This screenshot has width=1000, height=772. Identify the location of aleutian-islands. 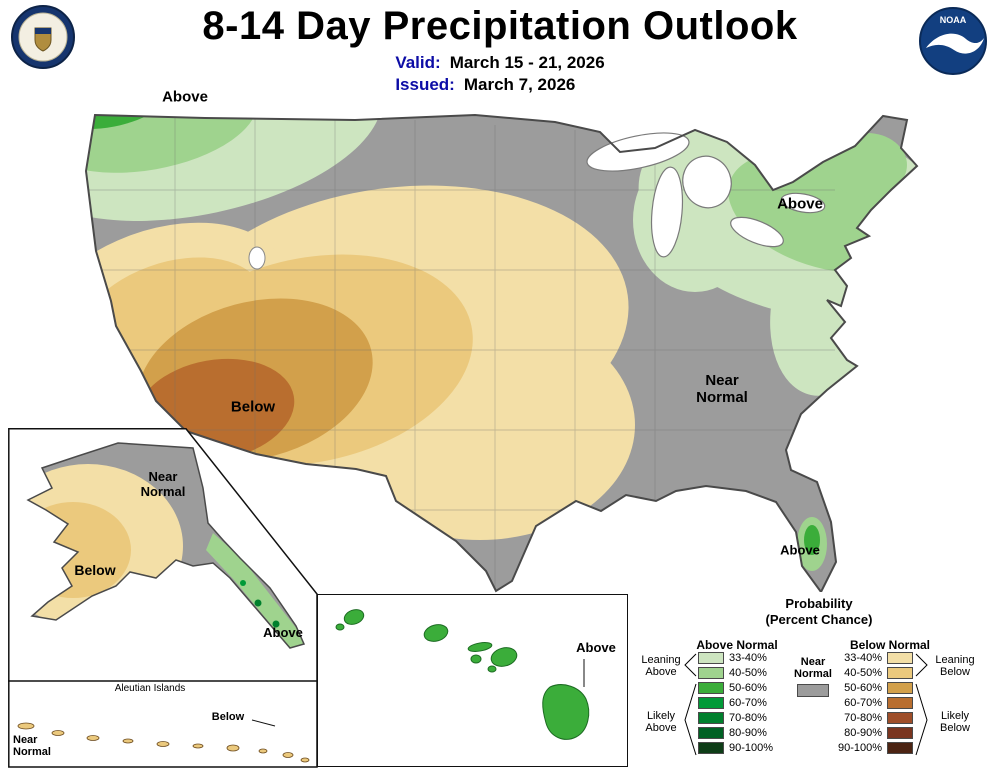
(163, 742).